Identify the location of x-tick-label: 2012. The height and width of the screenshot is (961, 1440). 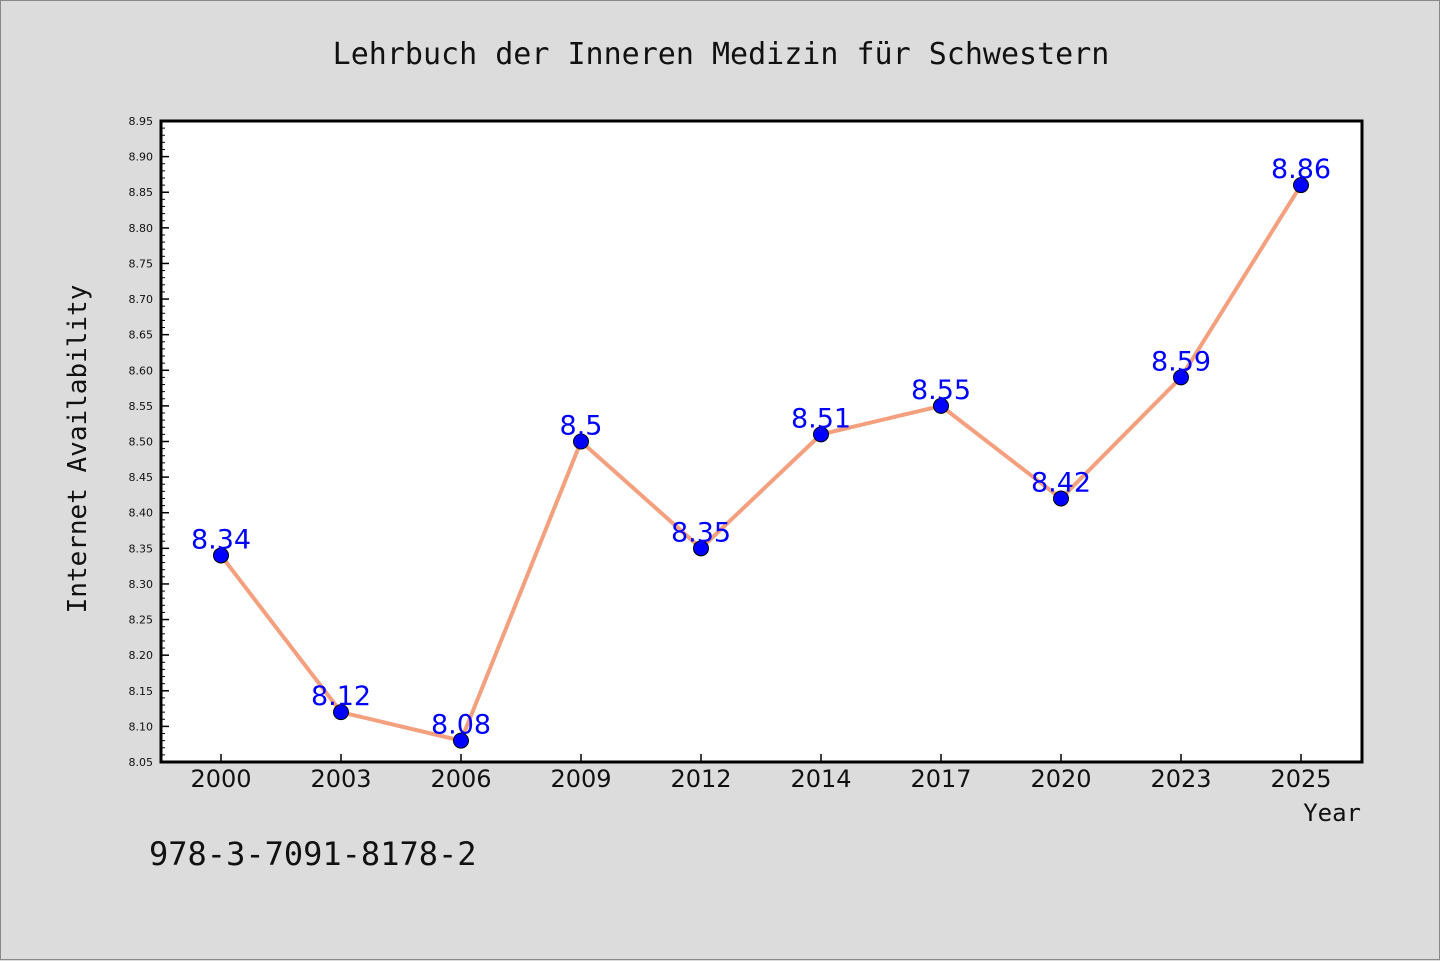
(700, 779).